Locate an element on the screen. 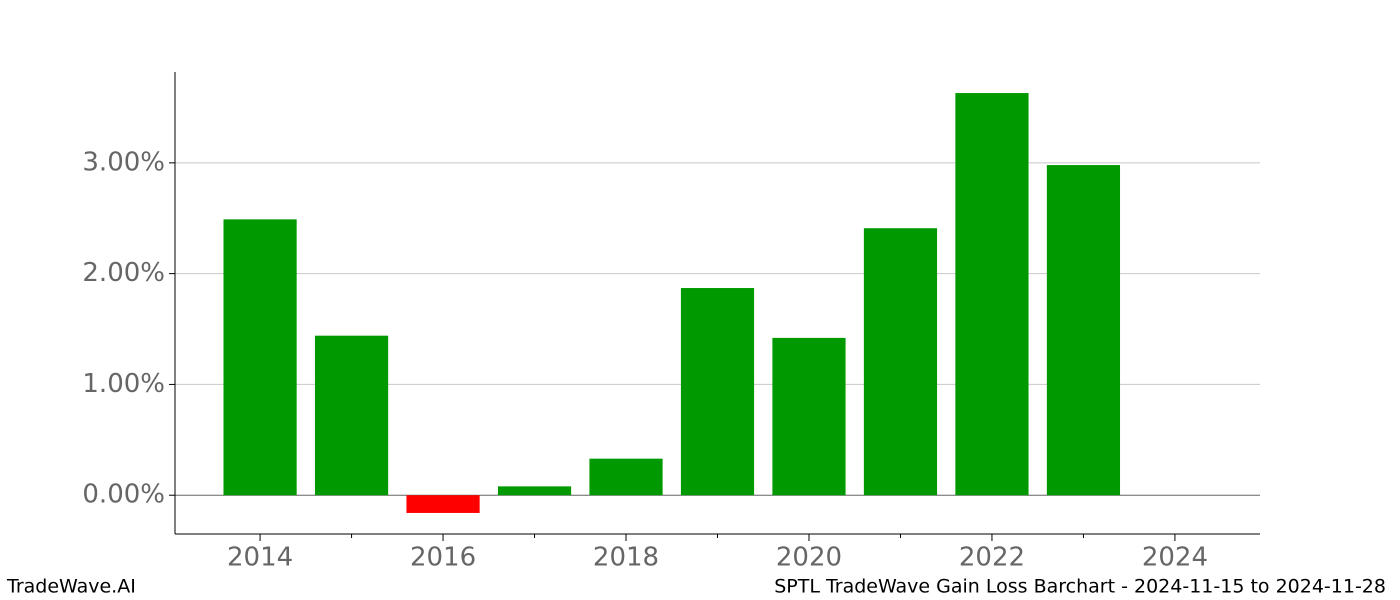 This screenshot has width=1400, height=600. y-tick-label: 3.00% is located at coordinates (123, 162).